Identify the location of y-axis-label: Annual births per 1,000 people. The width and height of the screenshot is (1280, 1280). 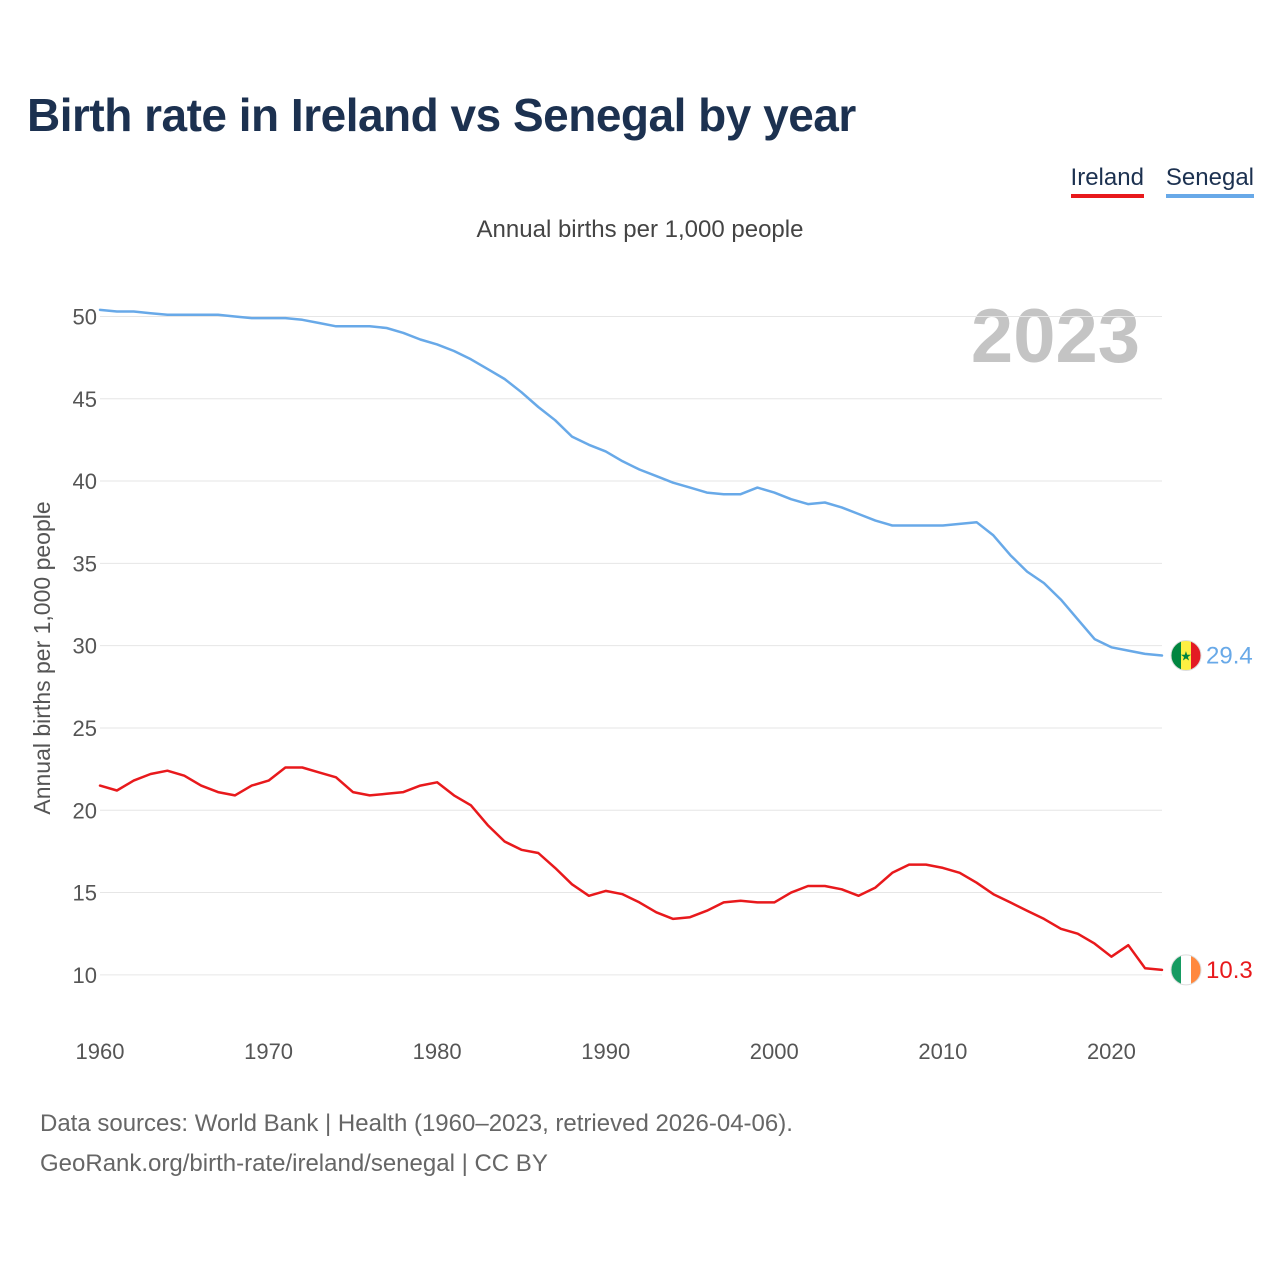
(42, 657).